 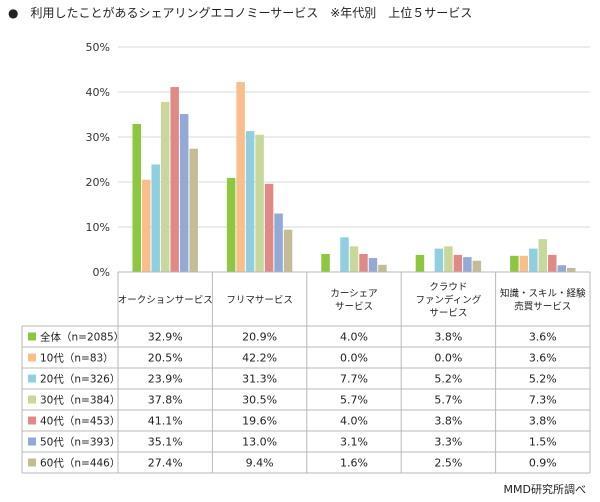 I want to click on data-label: 35.1%, so click(x=165, y=442).